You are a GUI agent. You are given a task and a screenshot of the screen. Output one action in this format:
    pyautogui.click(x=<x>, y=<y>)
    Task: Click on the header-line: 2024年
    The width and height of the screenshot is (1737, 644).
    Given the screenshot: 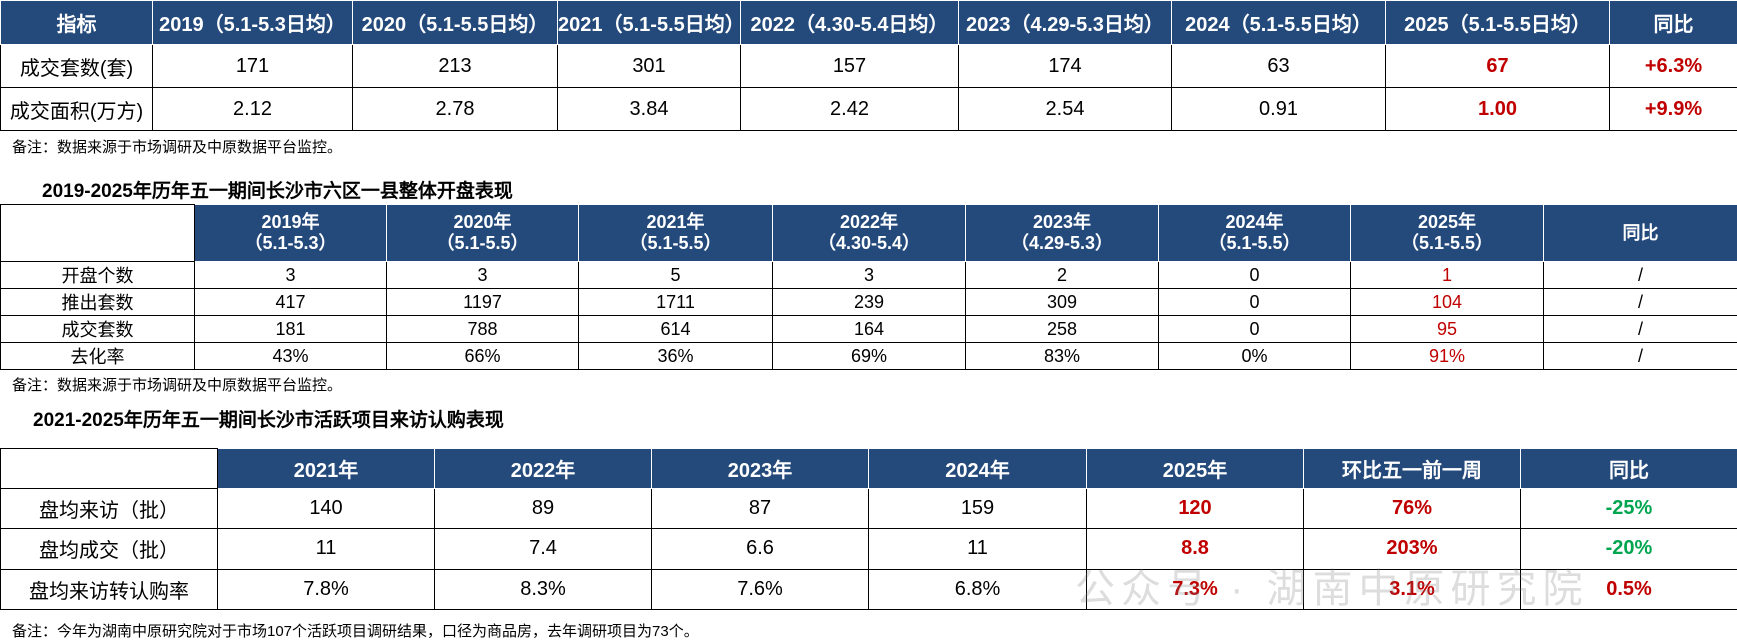 What is the action you would take?
    pyautogui.click(x=1254, y=222)
    